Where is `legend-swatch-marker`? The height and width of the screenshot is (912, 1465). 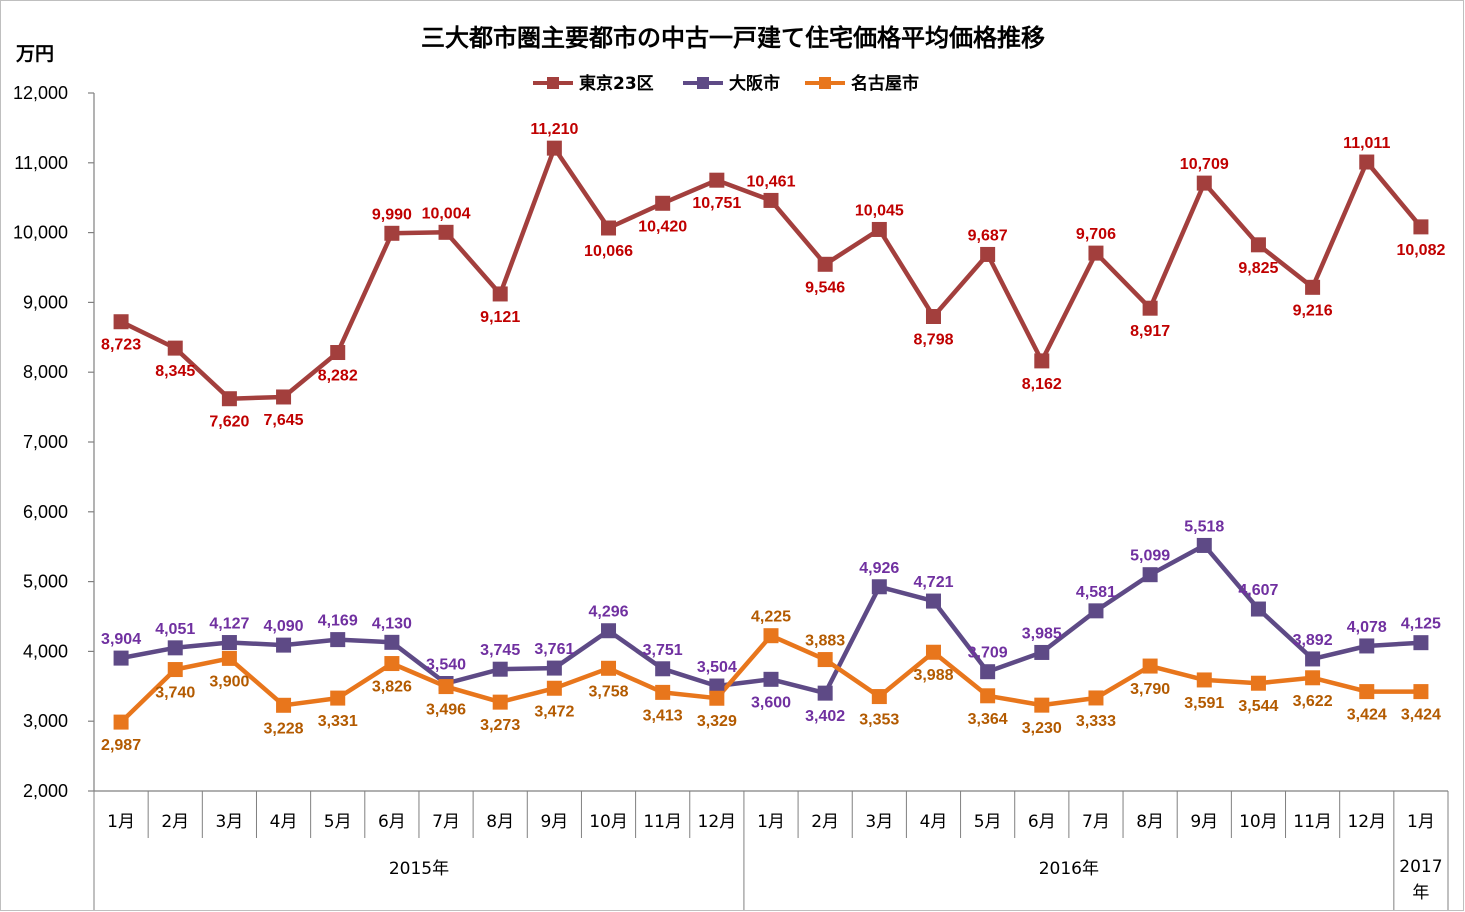 legend-swatch-marker is located at coordinates (825, 83).